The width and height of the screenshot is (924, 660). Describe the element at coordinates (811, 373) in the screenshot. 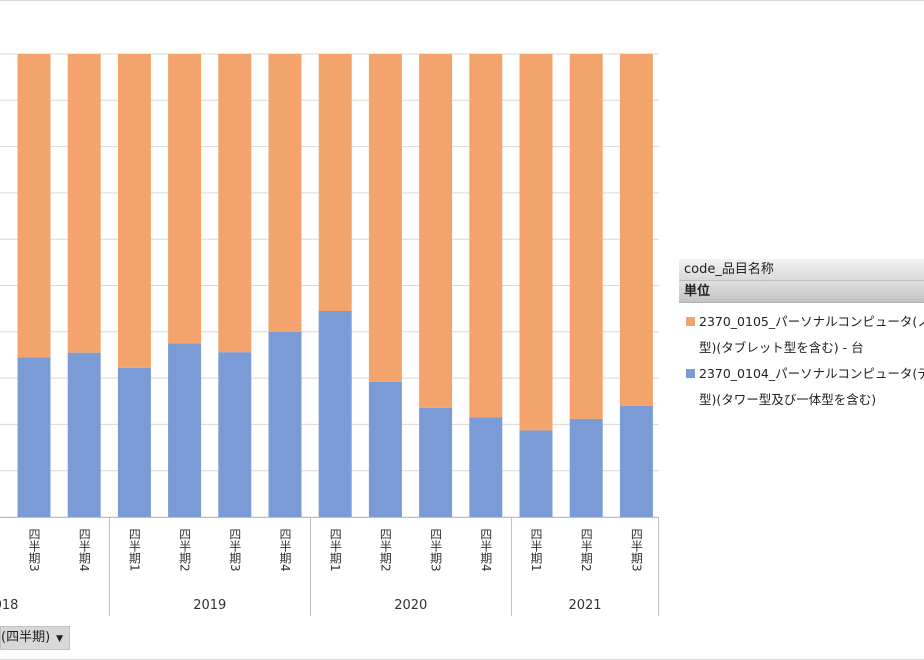

I see `legend-item-line1: 2370_0104_パーソナルコンピュータ(デスク` at that location.